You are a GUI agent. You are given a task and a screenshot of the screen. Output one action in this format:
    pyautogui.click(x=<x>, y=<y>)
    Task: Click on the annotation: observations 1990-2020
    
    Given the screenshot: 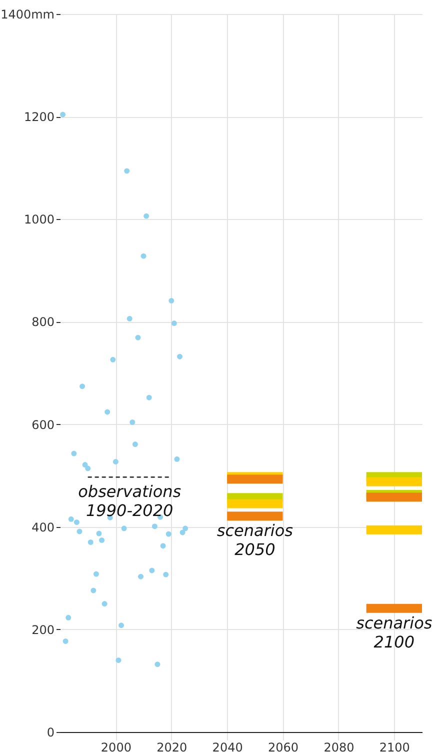 What is the action you would take?
    pyautogui.click(x=130, y=501)
    